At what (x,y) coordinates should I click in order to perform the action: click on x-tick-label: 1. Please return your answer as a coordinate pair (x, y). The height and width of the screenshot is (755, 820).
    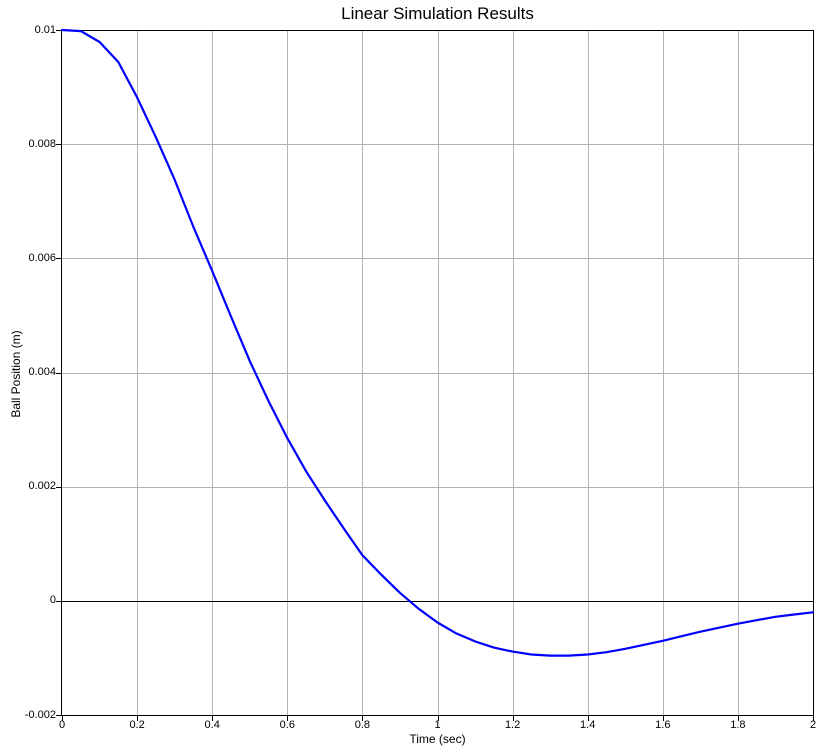
    Looking at the image, I should click on (437, 725).